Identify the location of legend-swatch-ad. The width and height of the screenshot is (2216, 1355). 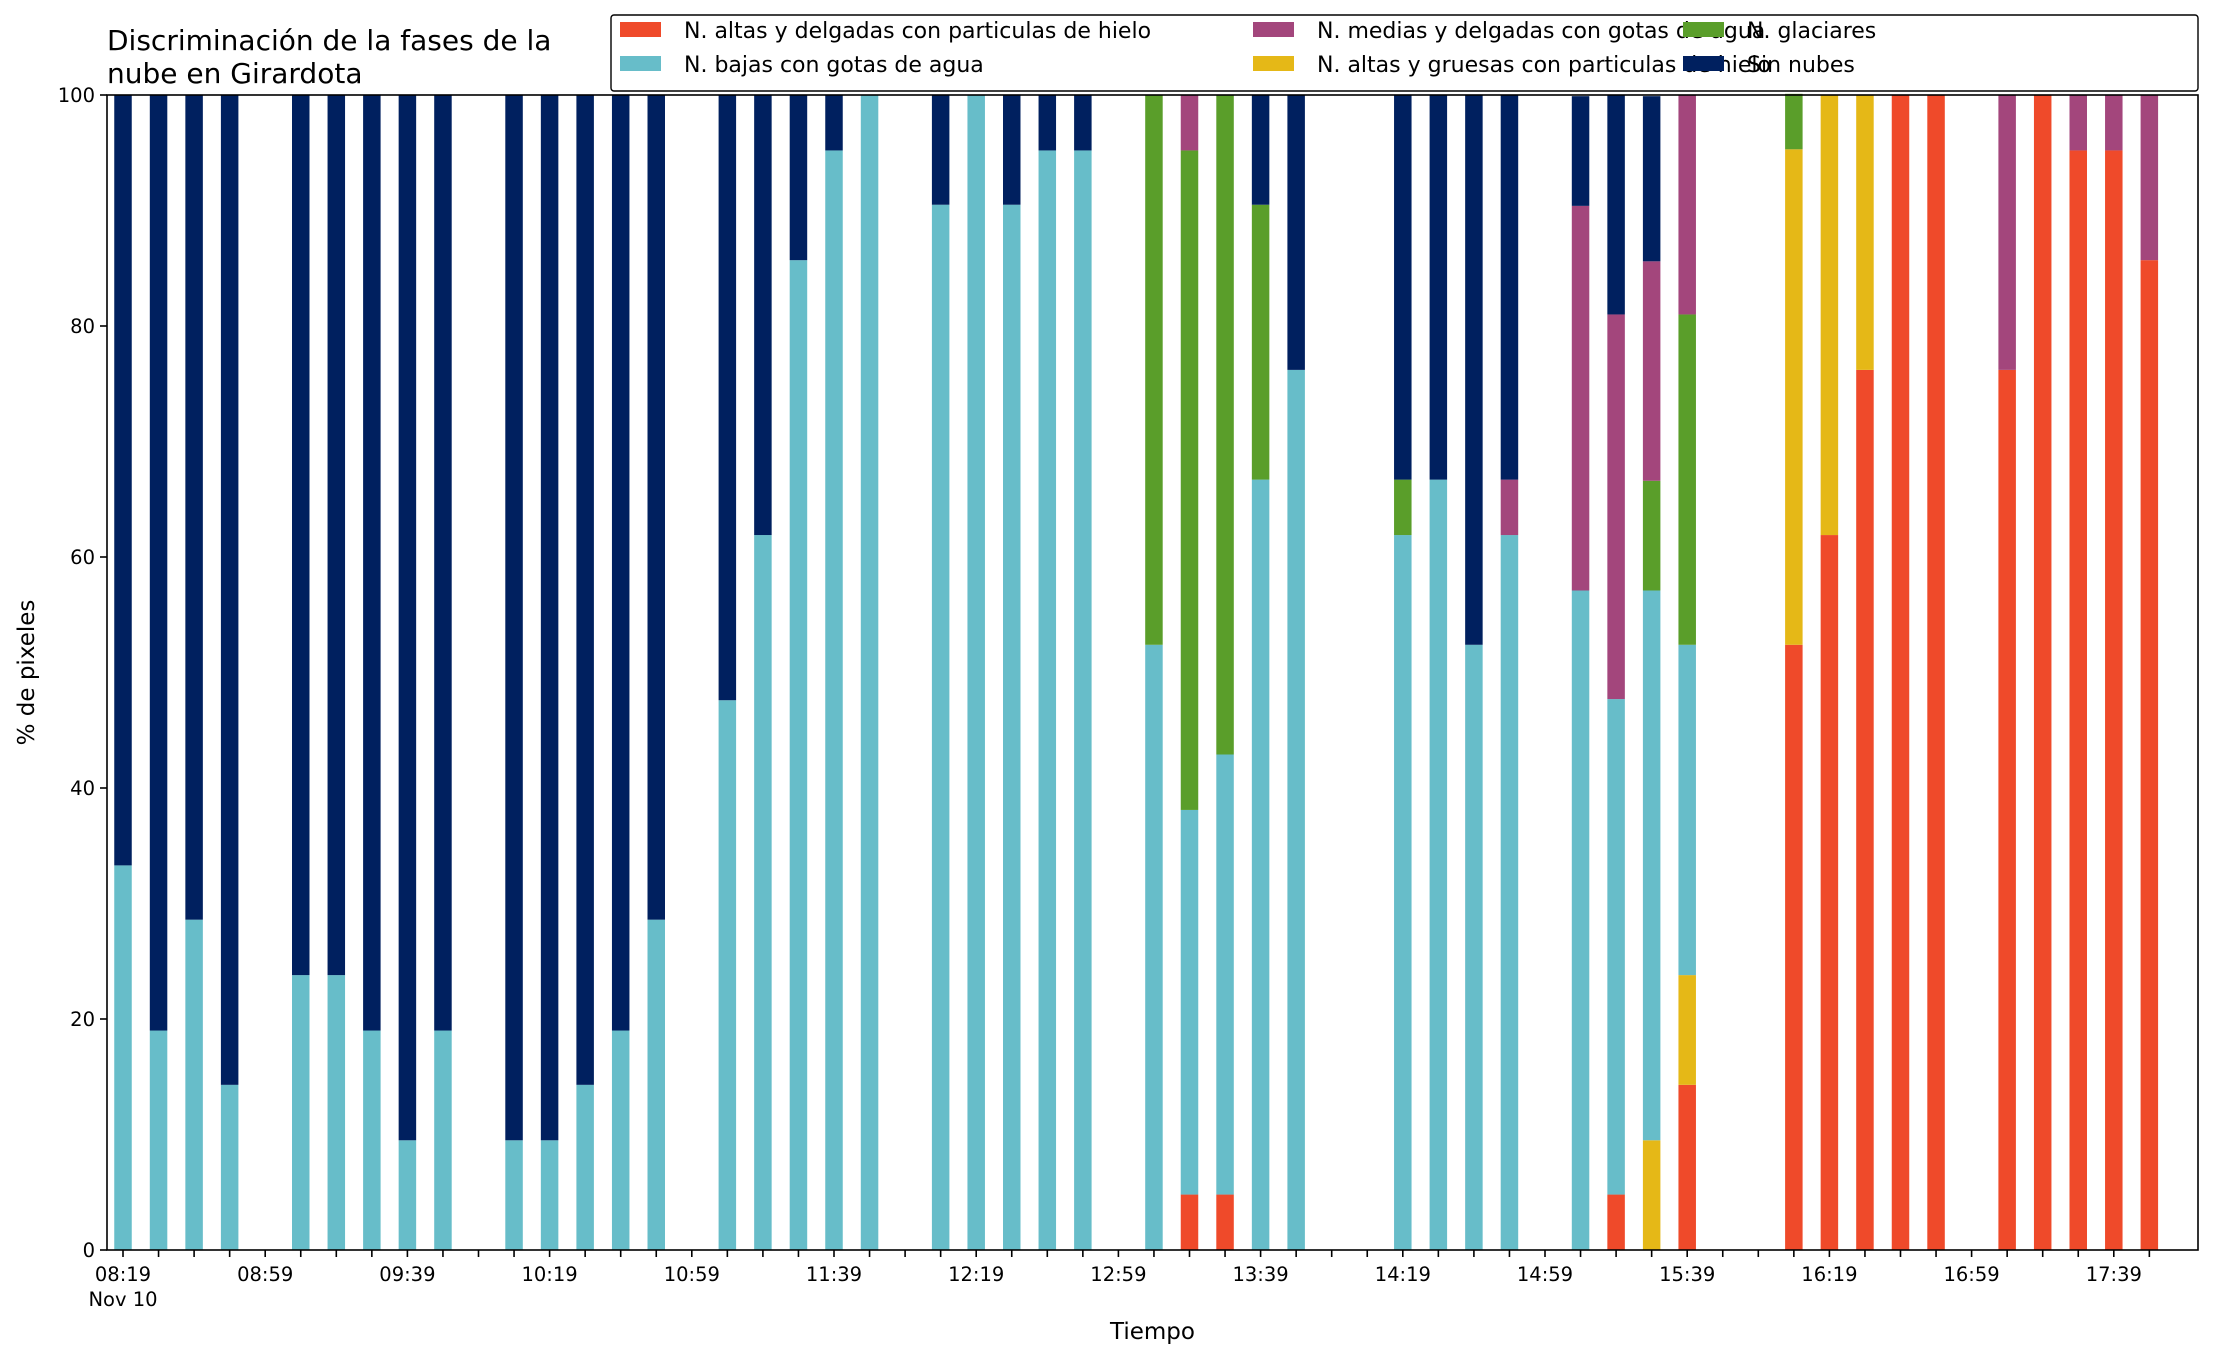
(640, 29).